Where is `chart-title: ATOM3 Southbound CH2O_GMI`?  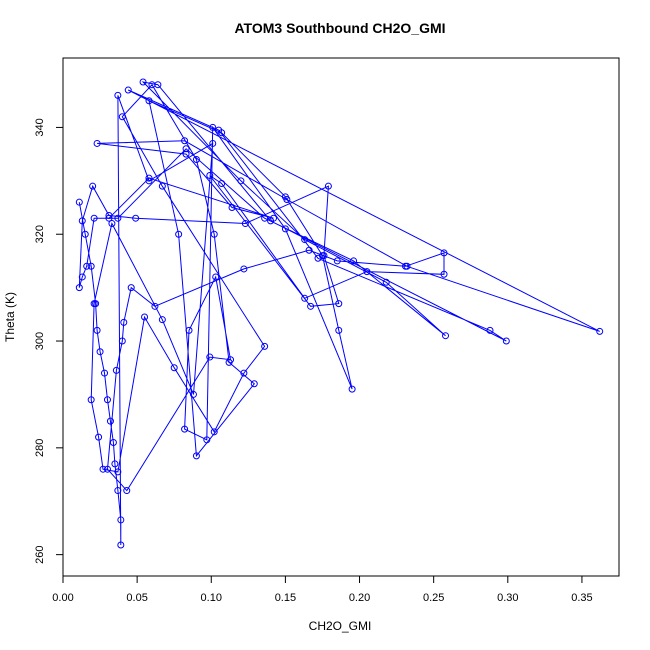
chart-title: ATOM3 Southbound CH2O_GMI is located at coordinates (339, 28).